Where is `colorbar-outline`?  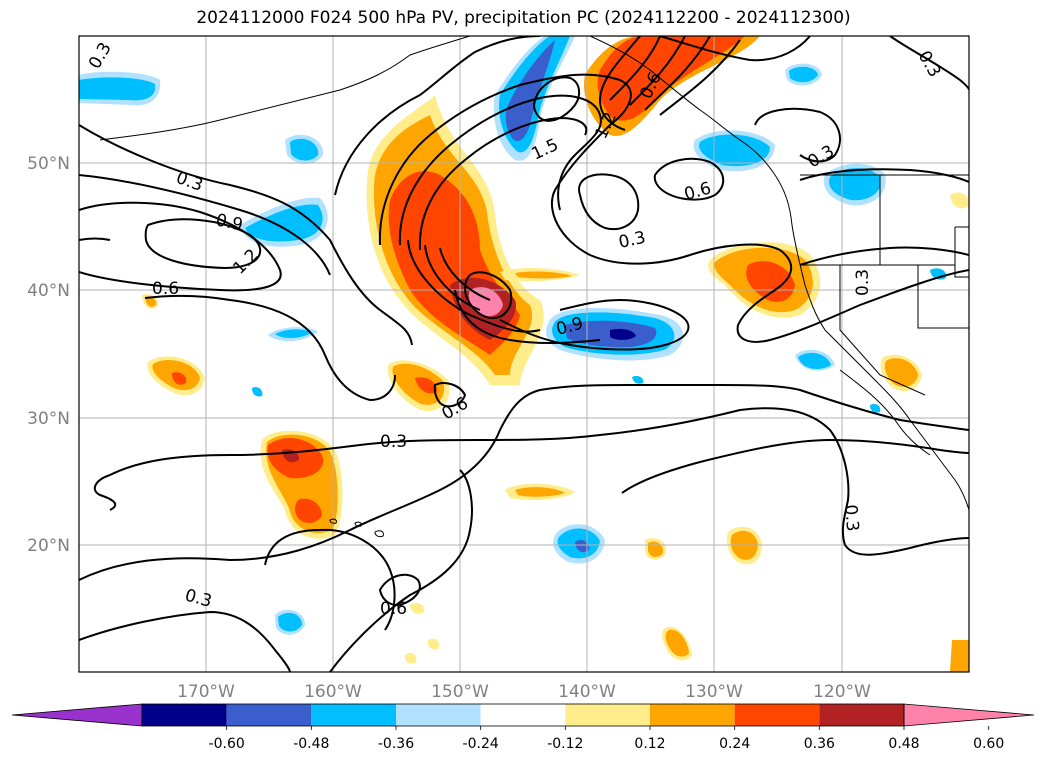
colorbar-outline is located at coordinates (523, 715).